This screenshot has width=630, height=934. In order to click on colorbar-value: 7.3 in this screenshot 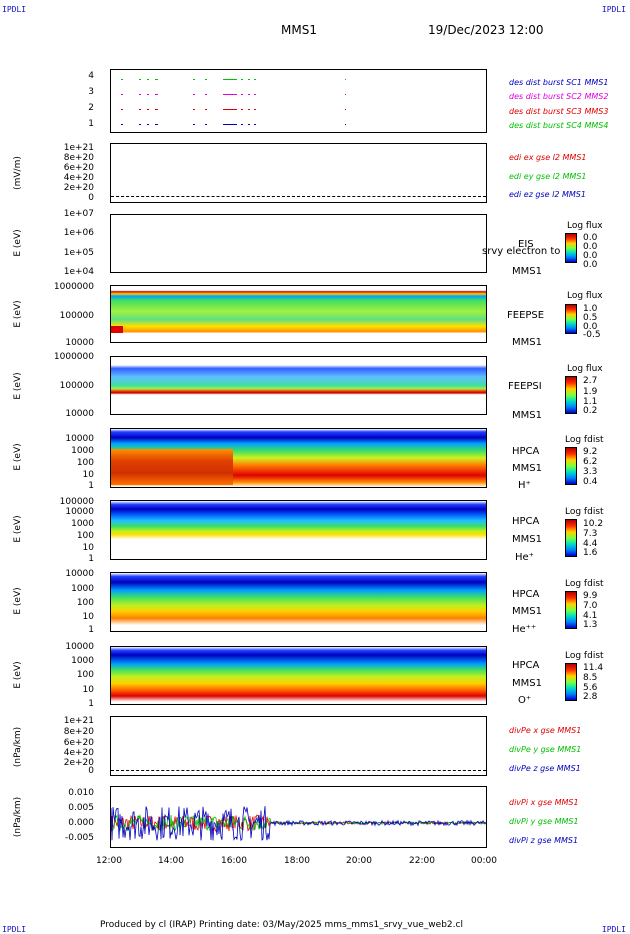, I will do `click(590, 534)`.